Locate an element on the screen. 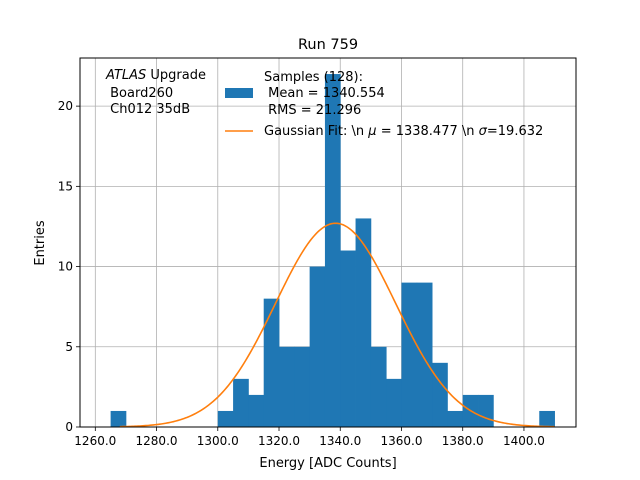 The image size is (640, 480). legend-fit-prefix: Gaussian Fit: \n is located at coordinates (316, 131).